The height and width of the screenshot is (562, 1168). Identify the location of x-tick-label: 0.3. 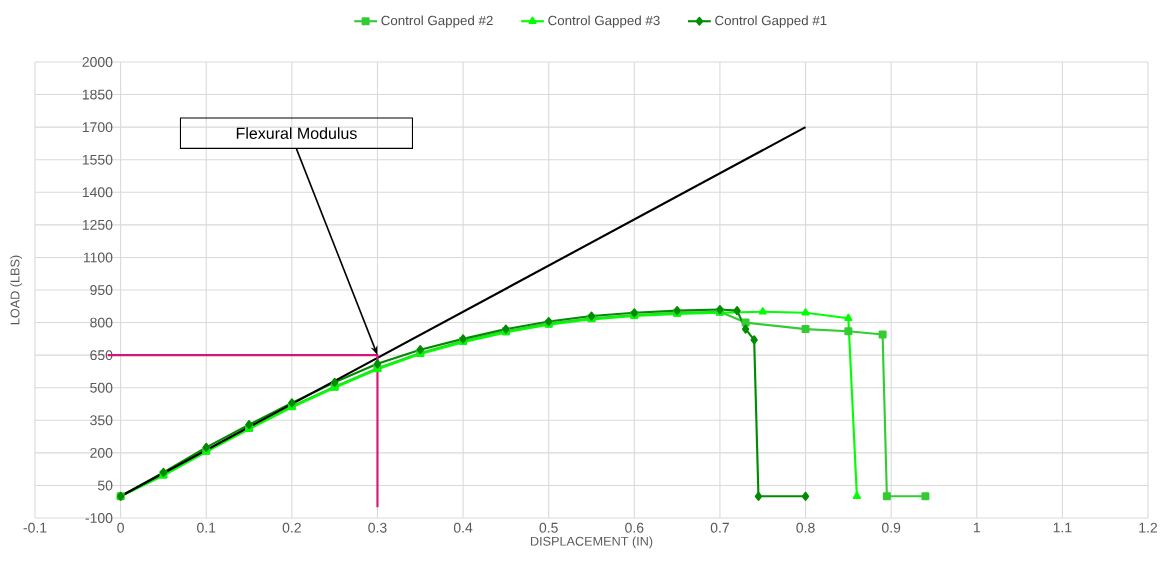
(377, 527).